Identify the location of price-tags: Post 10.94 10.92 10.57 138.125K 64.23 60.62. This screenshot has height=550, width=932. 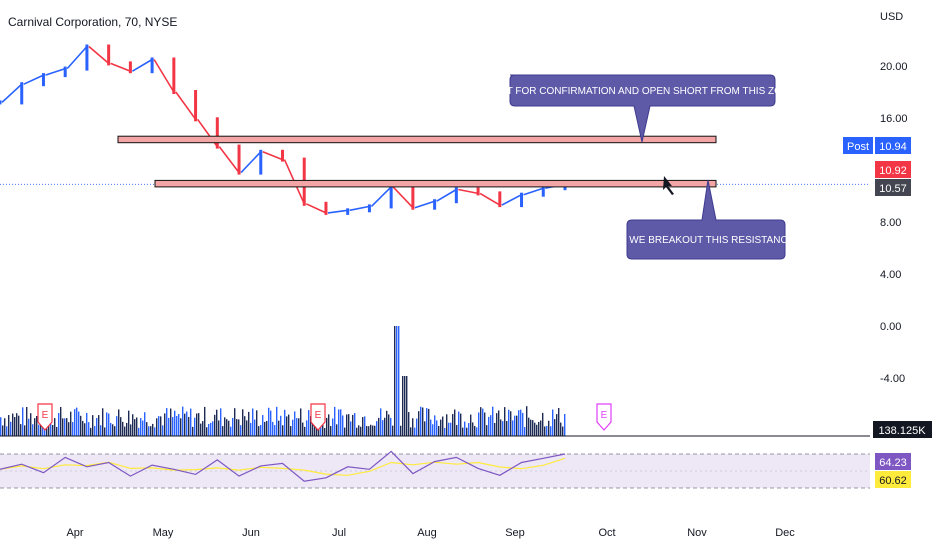
(887, 312).